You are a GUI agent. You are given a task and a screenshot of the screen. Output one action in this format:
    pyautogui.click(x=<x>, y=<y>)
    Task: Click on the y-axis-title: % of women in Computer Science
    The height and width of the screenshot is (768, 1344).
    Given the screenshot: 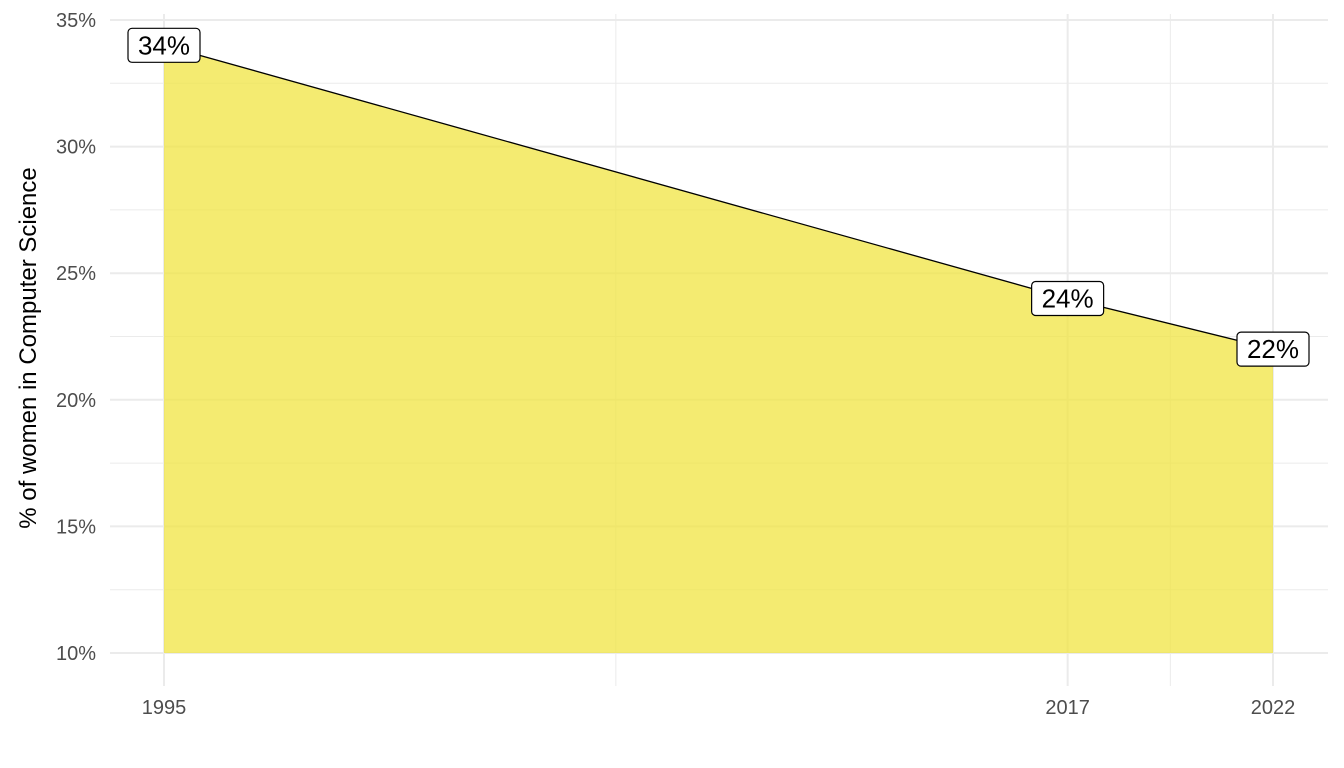 What is the action you would take?
    pyautogui.click(x=28, y=348)
    